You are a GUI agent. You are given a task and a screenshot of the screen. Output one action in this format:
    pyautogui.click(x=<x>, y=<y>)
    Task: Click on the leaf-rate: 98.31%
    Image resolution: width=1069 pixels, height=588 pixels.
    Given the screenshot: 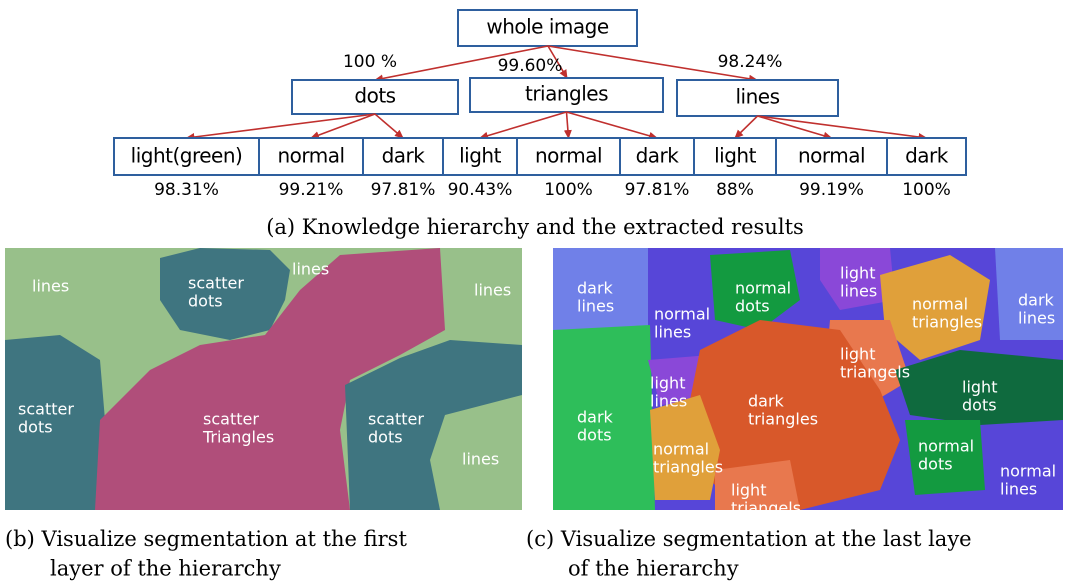 What is the action you would take?
    pyautogui.click(x=186, y=190)
    